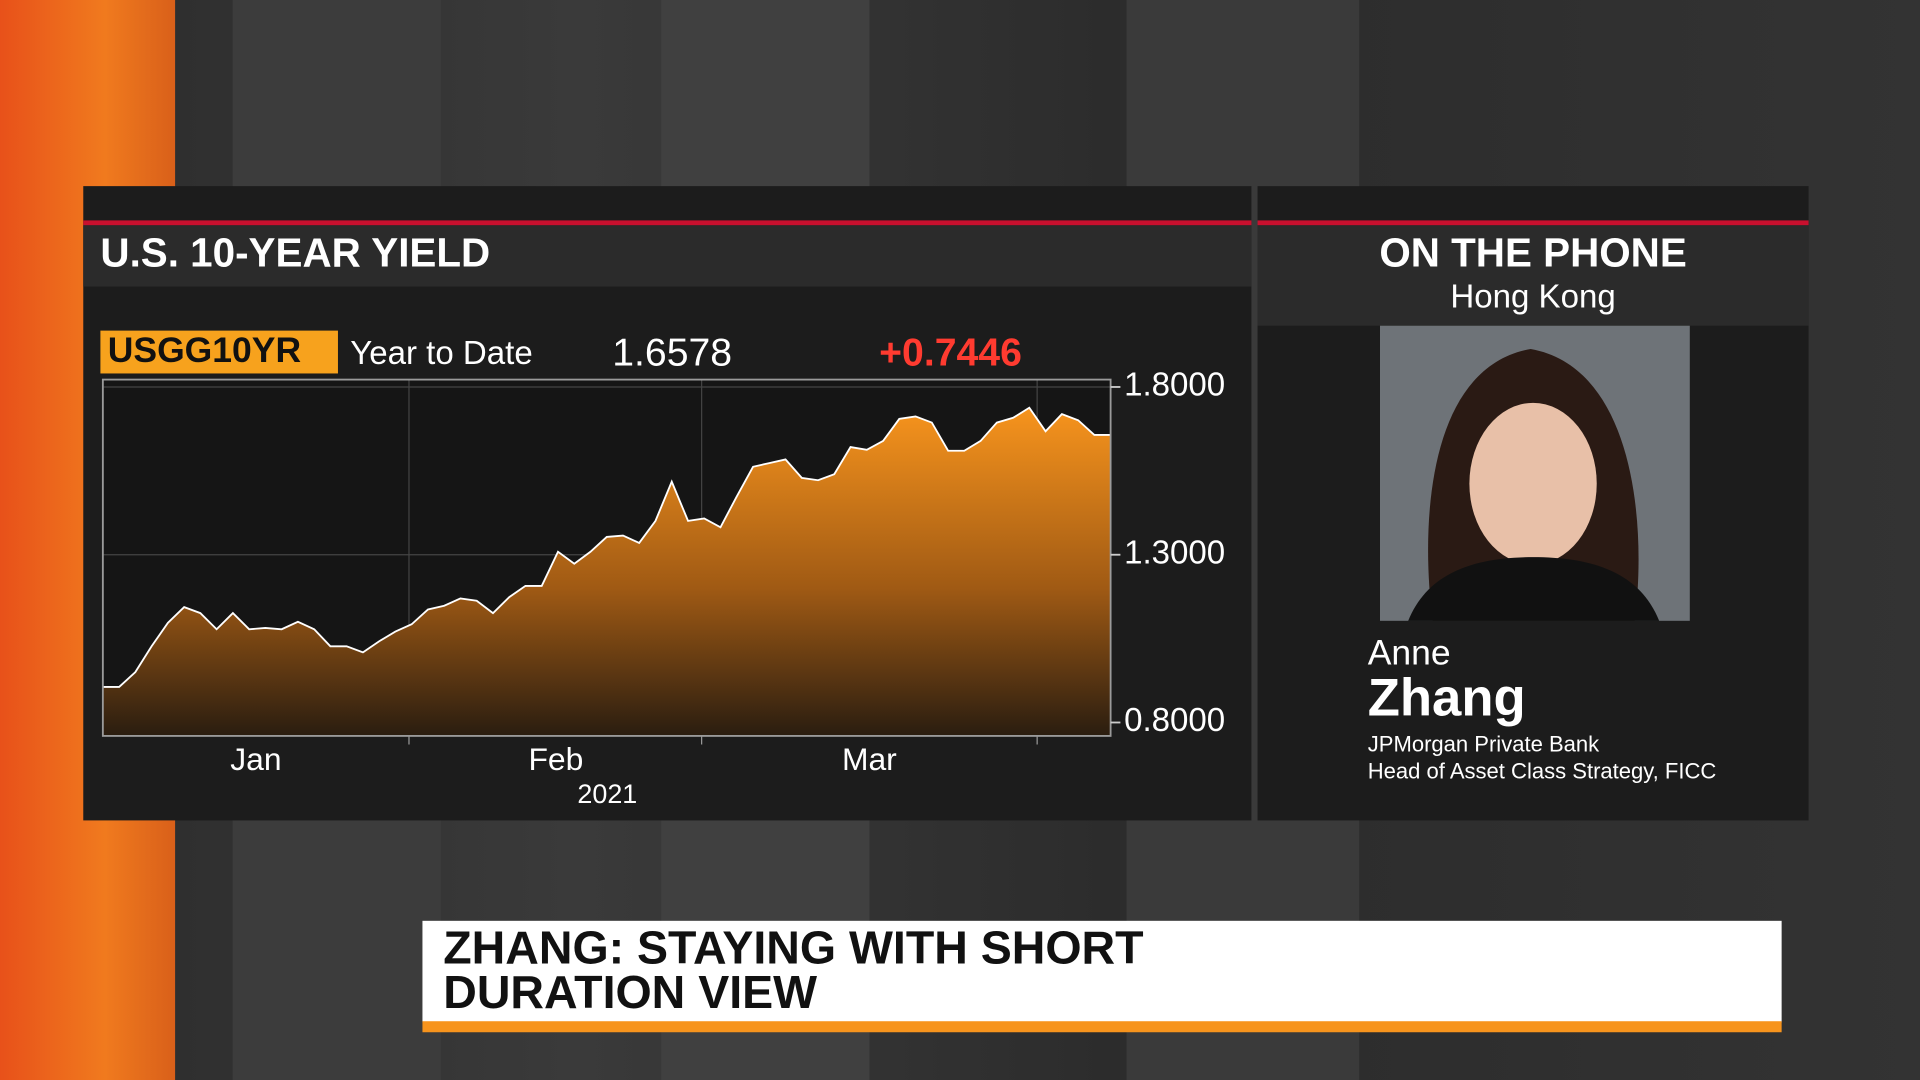 This screenshot has width=1920, height=1080. Describe the element at coordinates (1533, 483) in the screenshot. I see `face` at that location.